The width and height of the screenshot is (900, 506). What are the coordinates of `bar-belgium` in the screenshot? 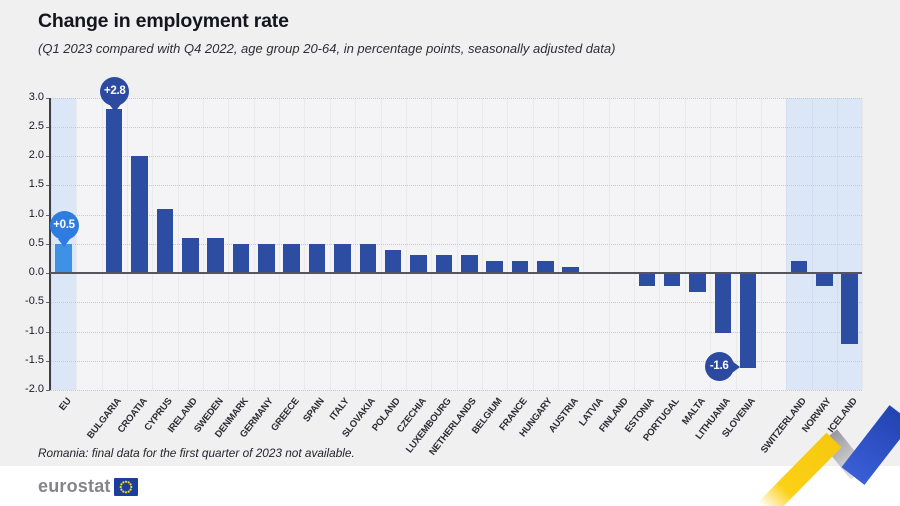 It's located at (494, 267).